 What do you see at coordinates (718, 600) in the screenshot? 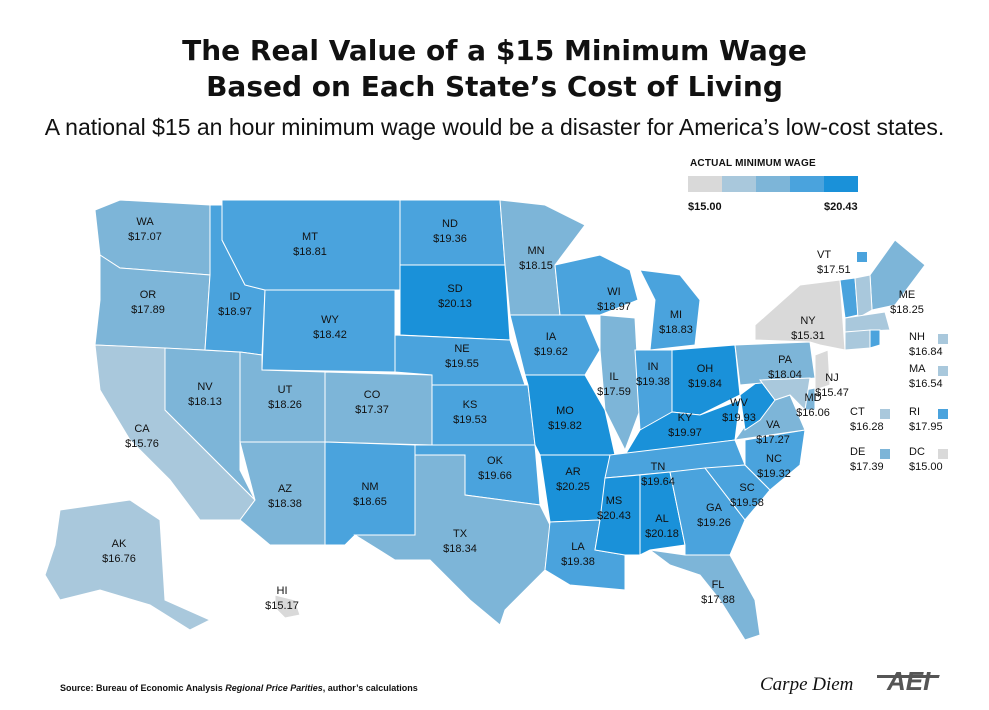
I see `state-value-fl: $17.88` at bounding box center [718, 600].